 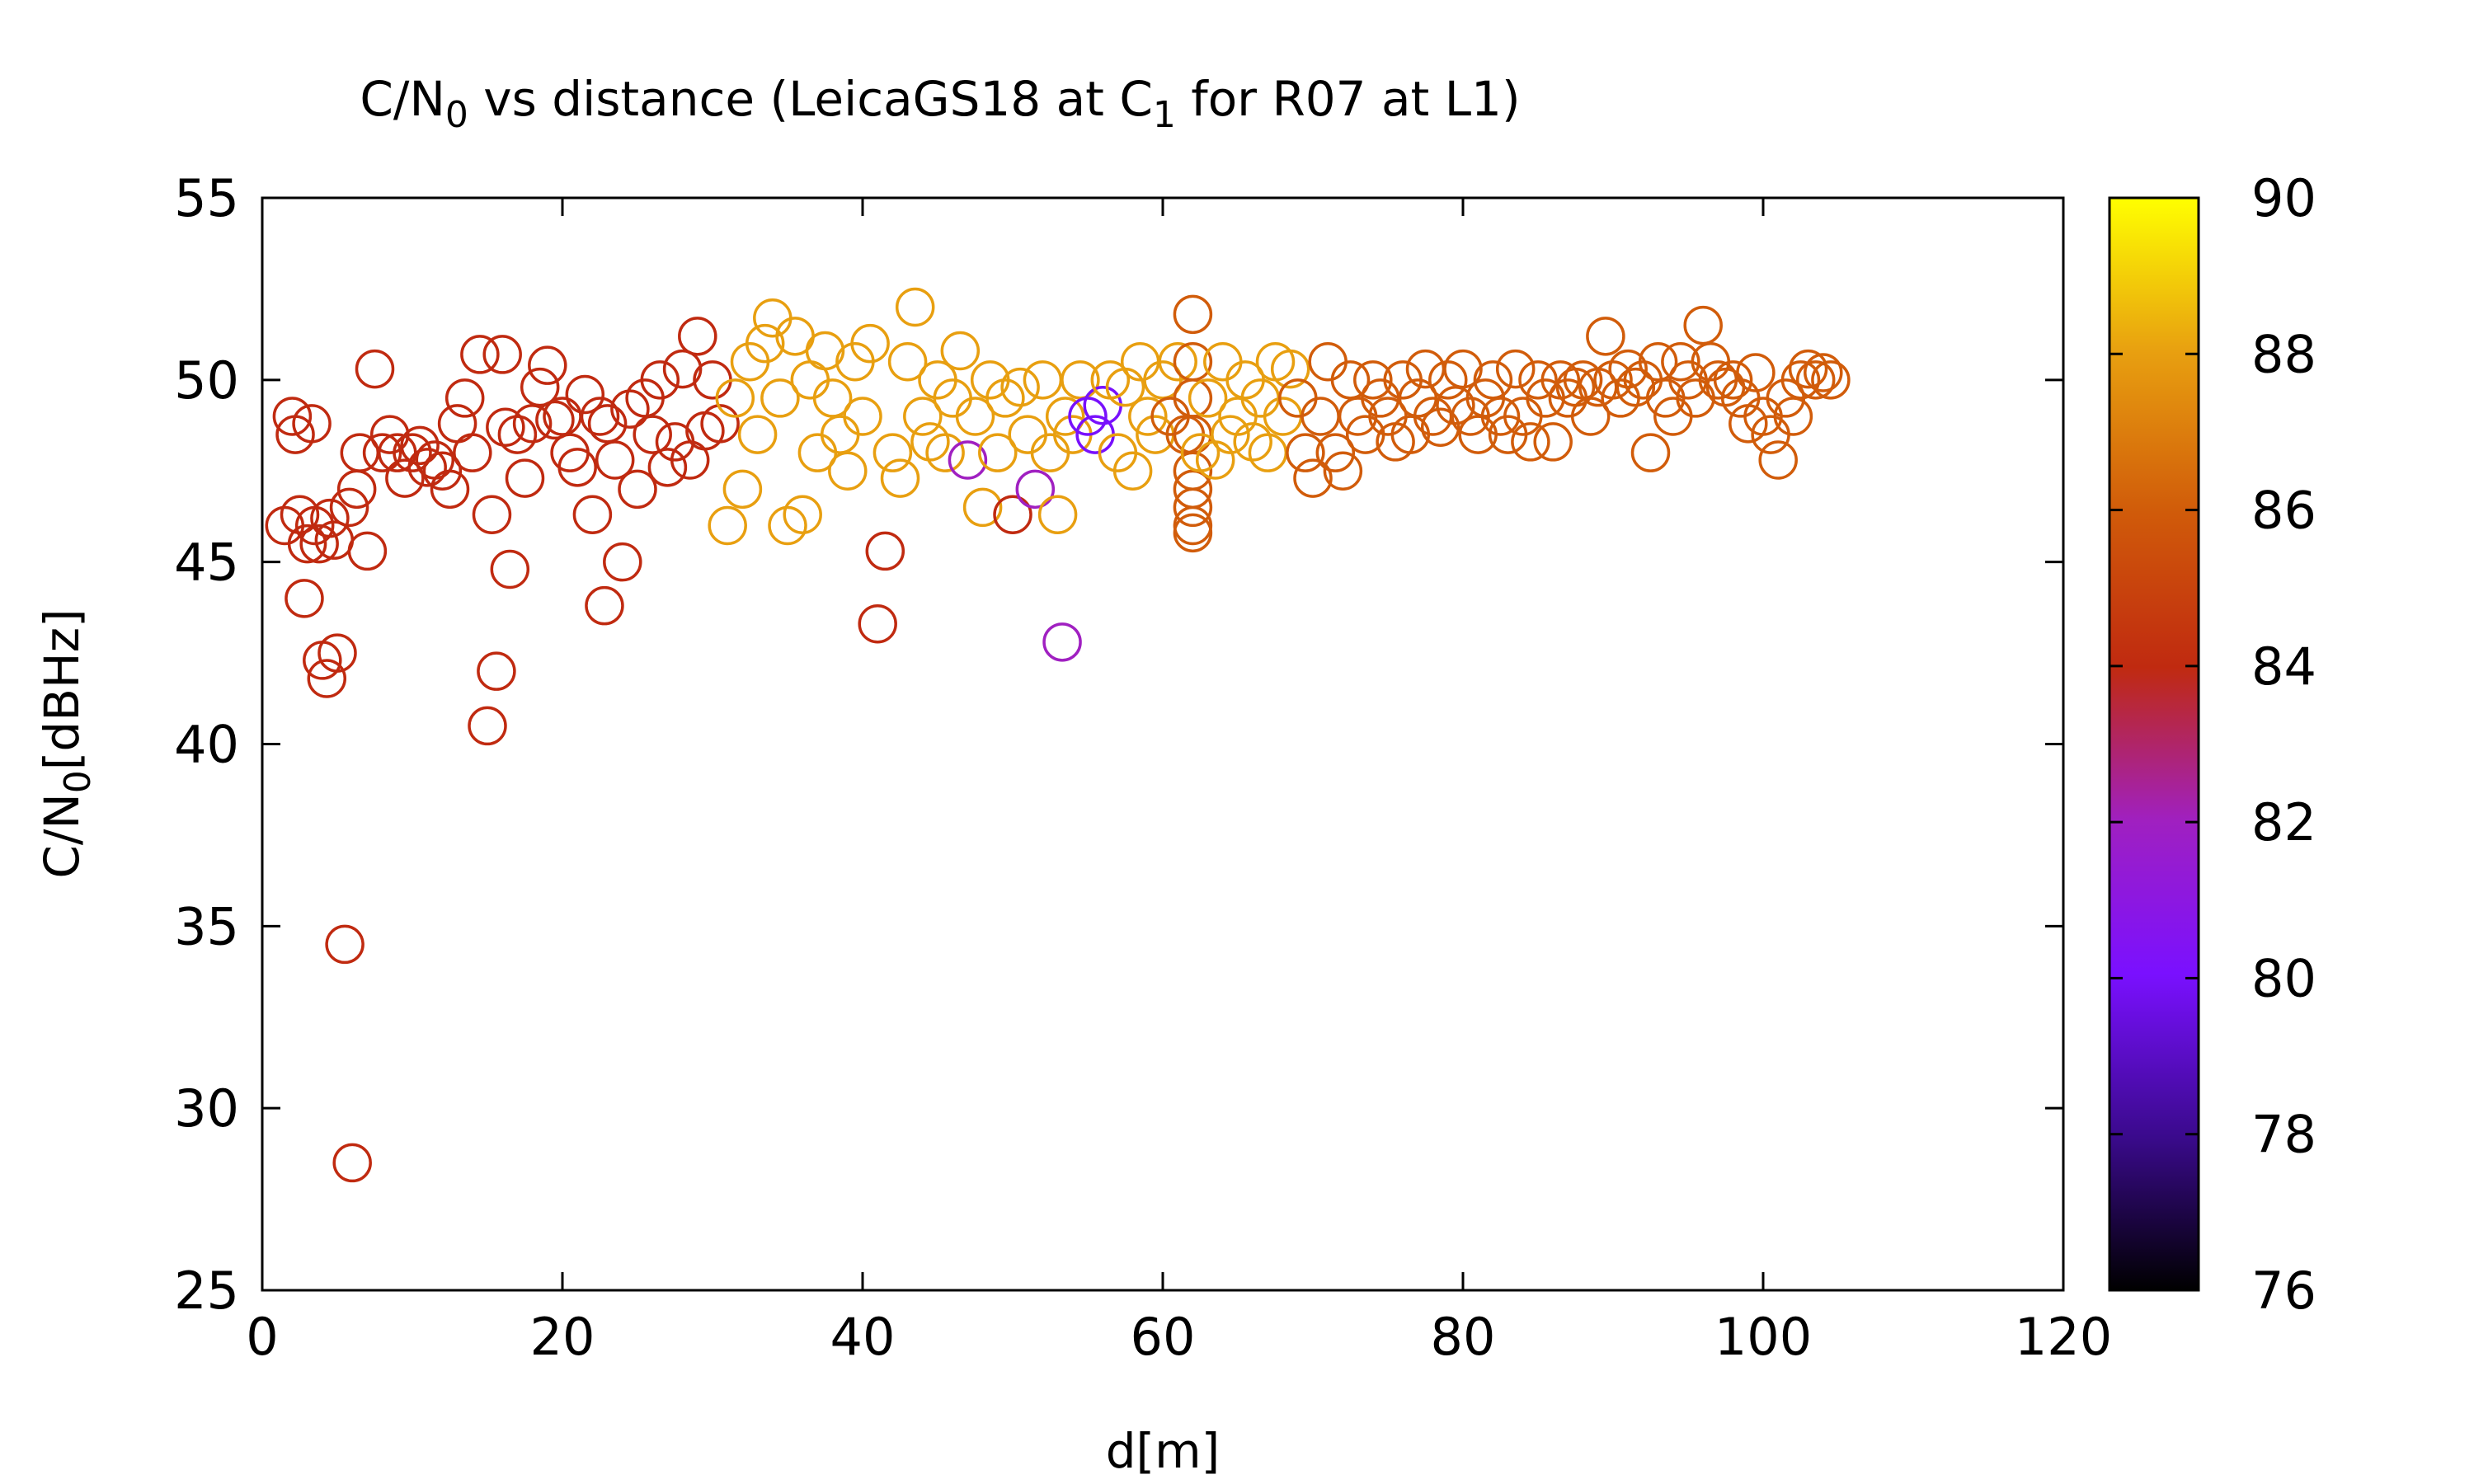 What do you see at coordinates (206, 926) in the screenshot?
I see `y-tick-label: 35` at bounding box center [206, 926].